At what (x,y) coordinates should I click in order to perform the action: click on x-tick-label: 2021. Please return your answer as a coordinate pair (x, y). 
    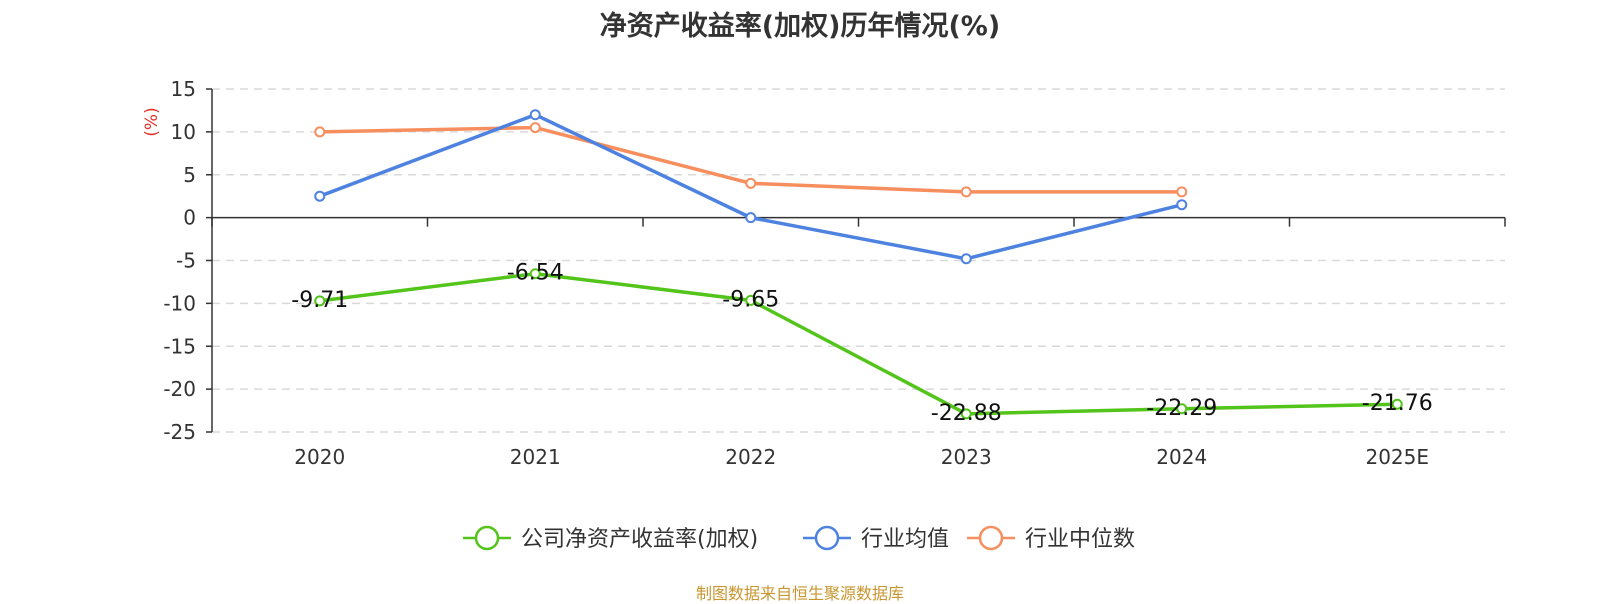
    Looking at the image, I should click on (535, 457).